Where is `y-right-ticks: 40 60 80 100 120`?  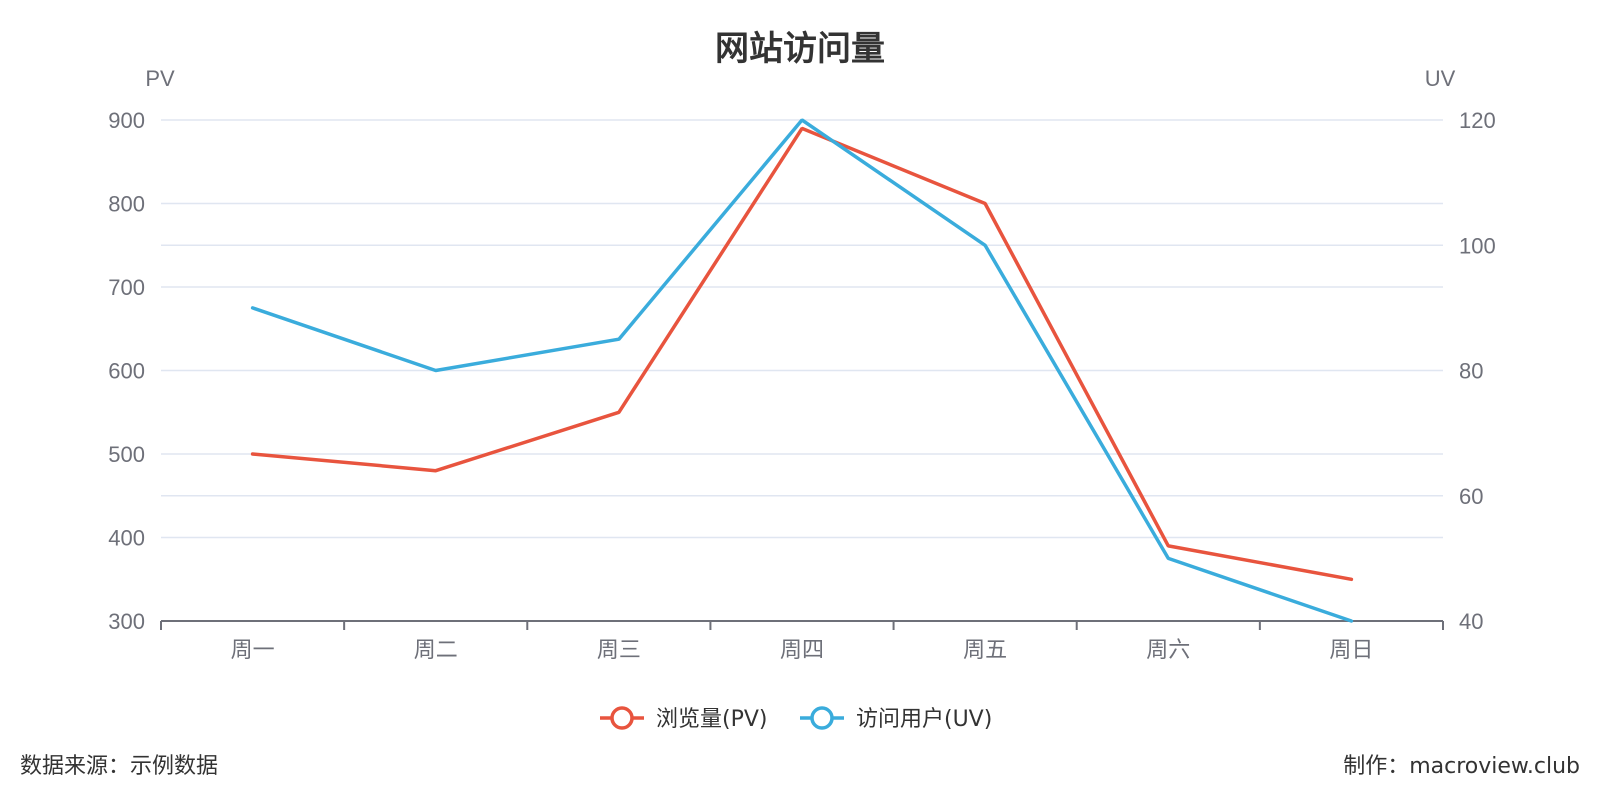
y-right-ticks: 40 60 80 100 120 is located at coordinates (1477, 371).